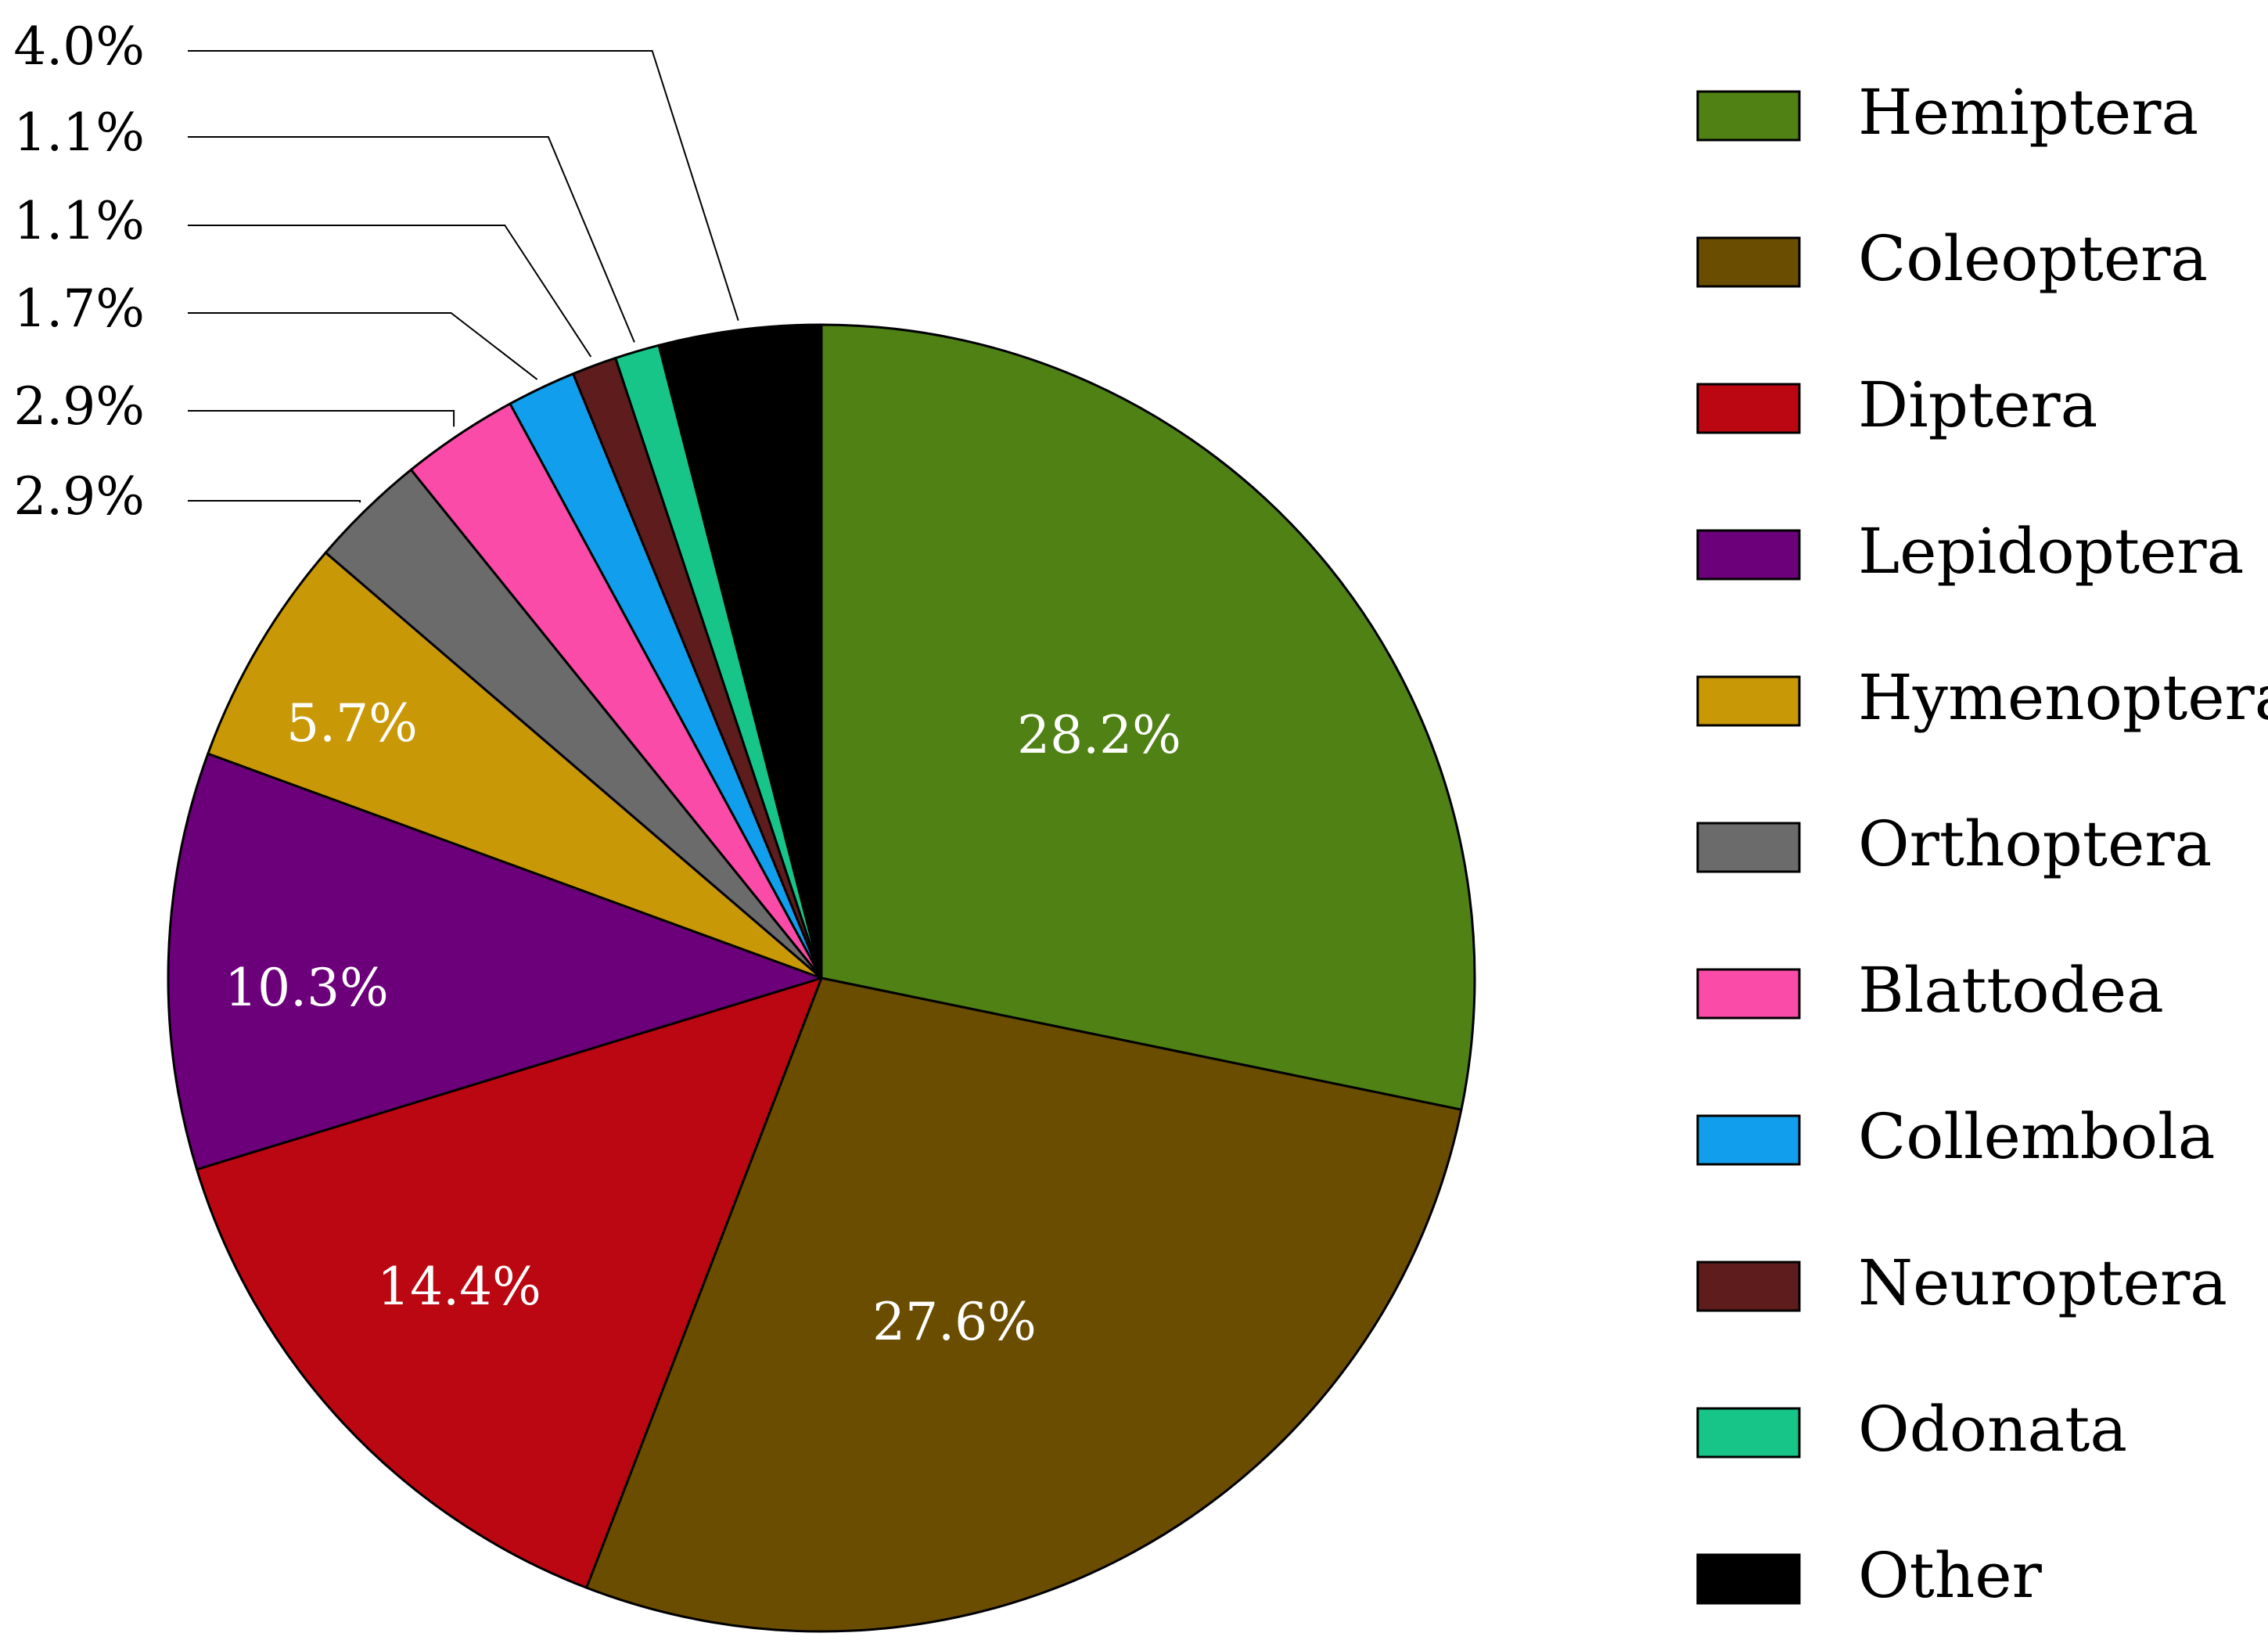 This screenshot has width=2268, height=1651. I want to click on slice-hemiptera, so click(1148, 717).